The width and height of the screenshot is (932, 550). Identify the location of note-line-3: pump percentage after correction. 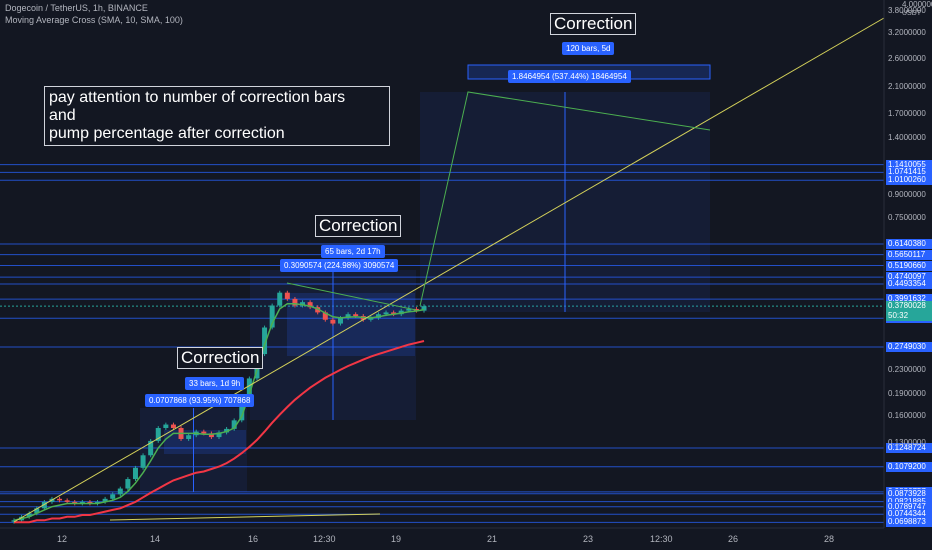
(167, 133).